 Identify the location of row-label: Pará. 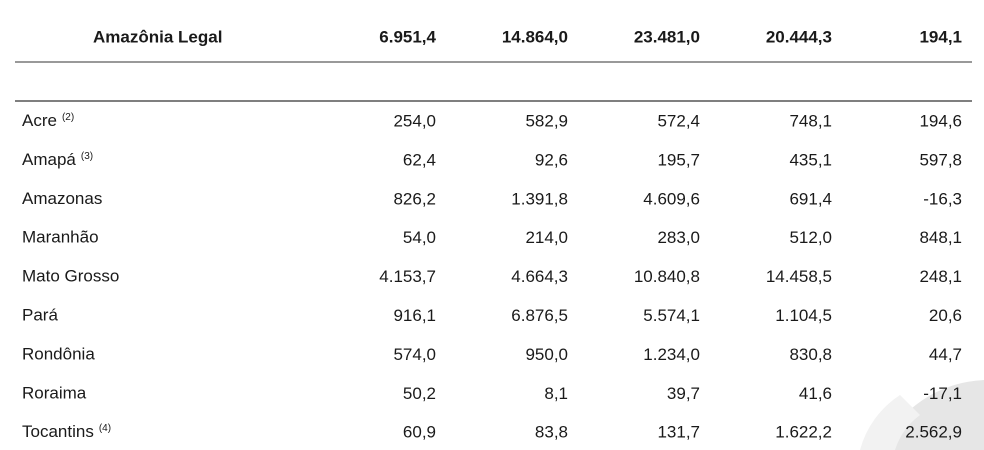
(40, 315).